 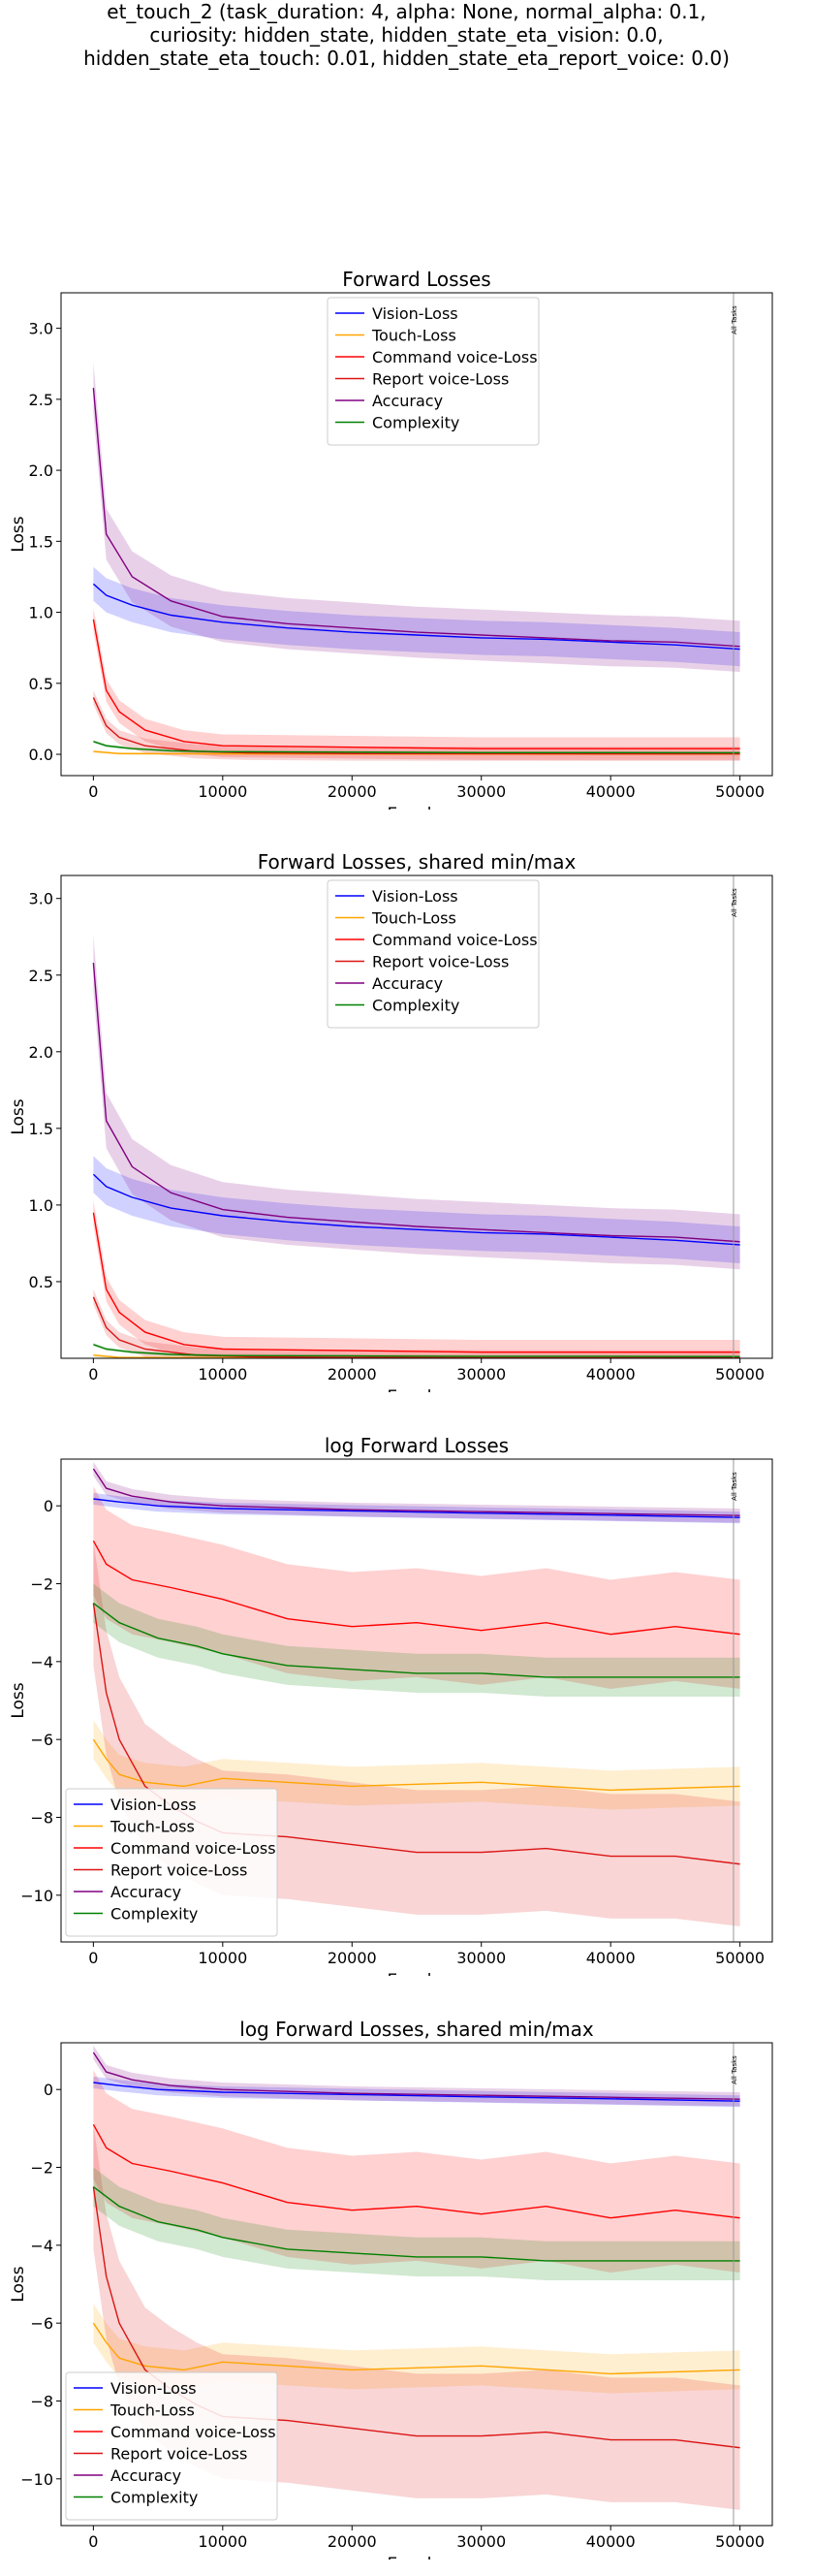 I want to click on y-tick-label: 2.5, so click(x=41, y=976).